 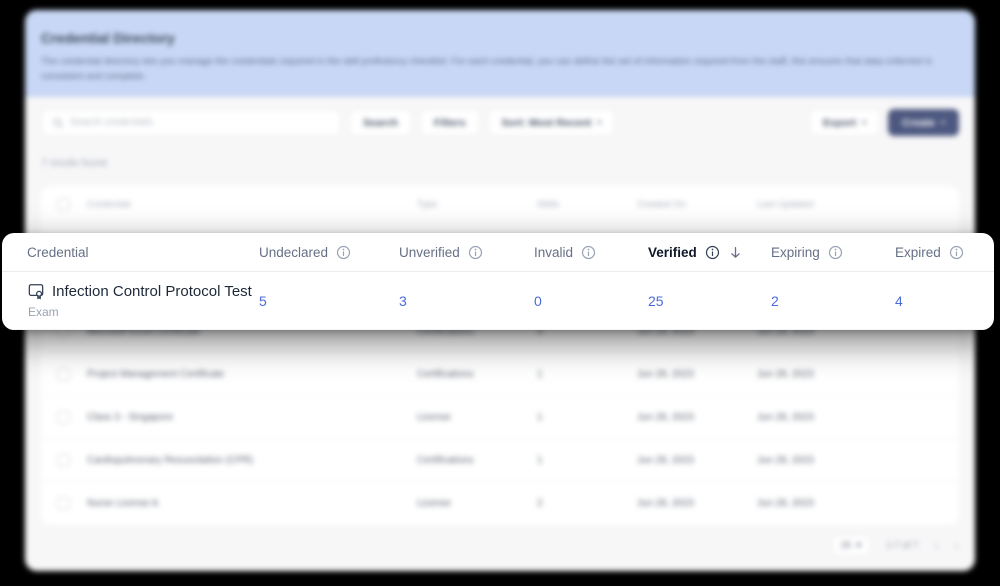 I want to click on cell-skills: 2, so click(x=540, y=503).